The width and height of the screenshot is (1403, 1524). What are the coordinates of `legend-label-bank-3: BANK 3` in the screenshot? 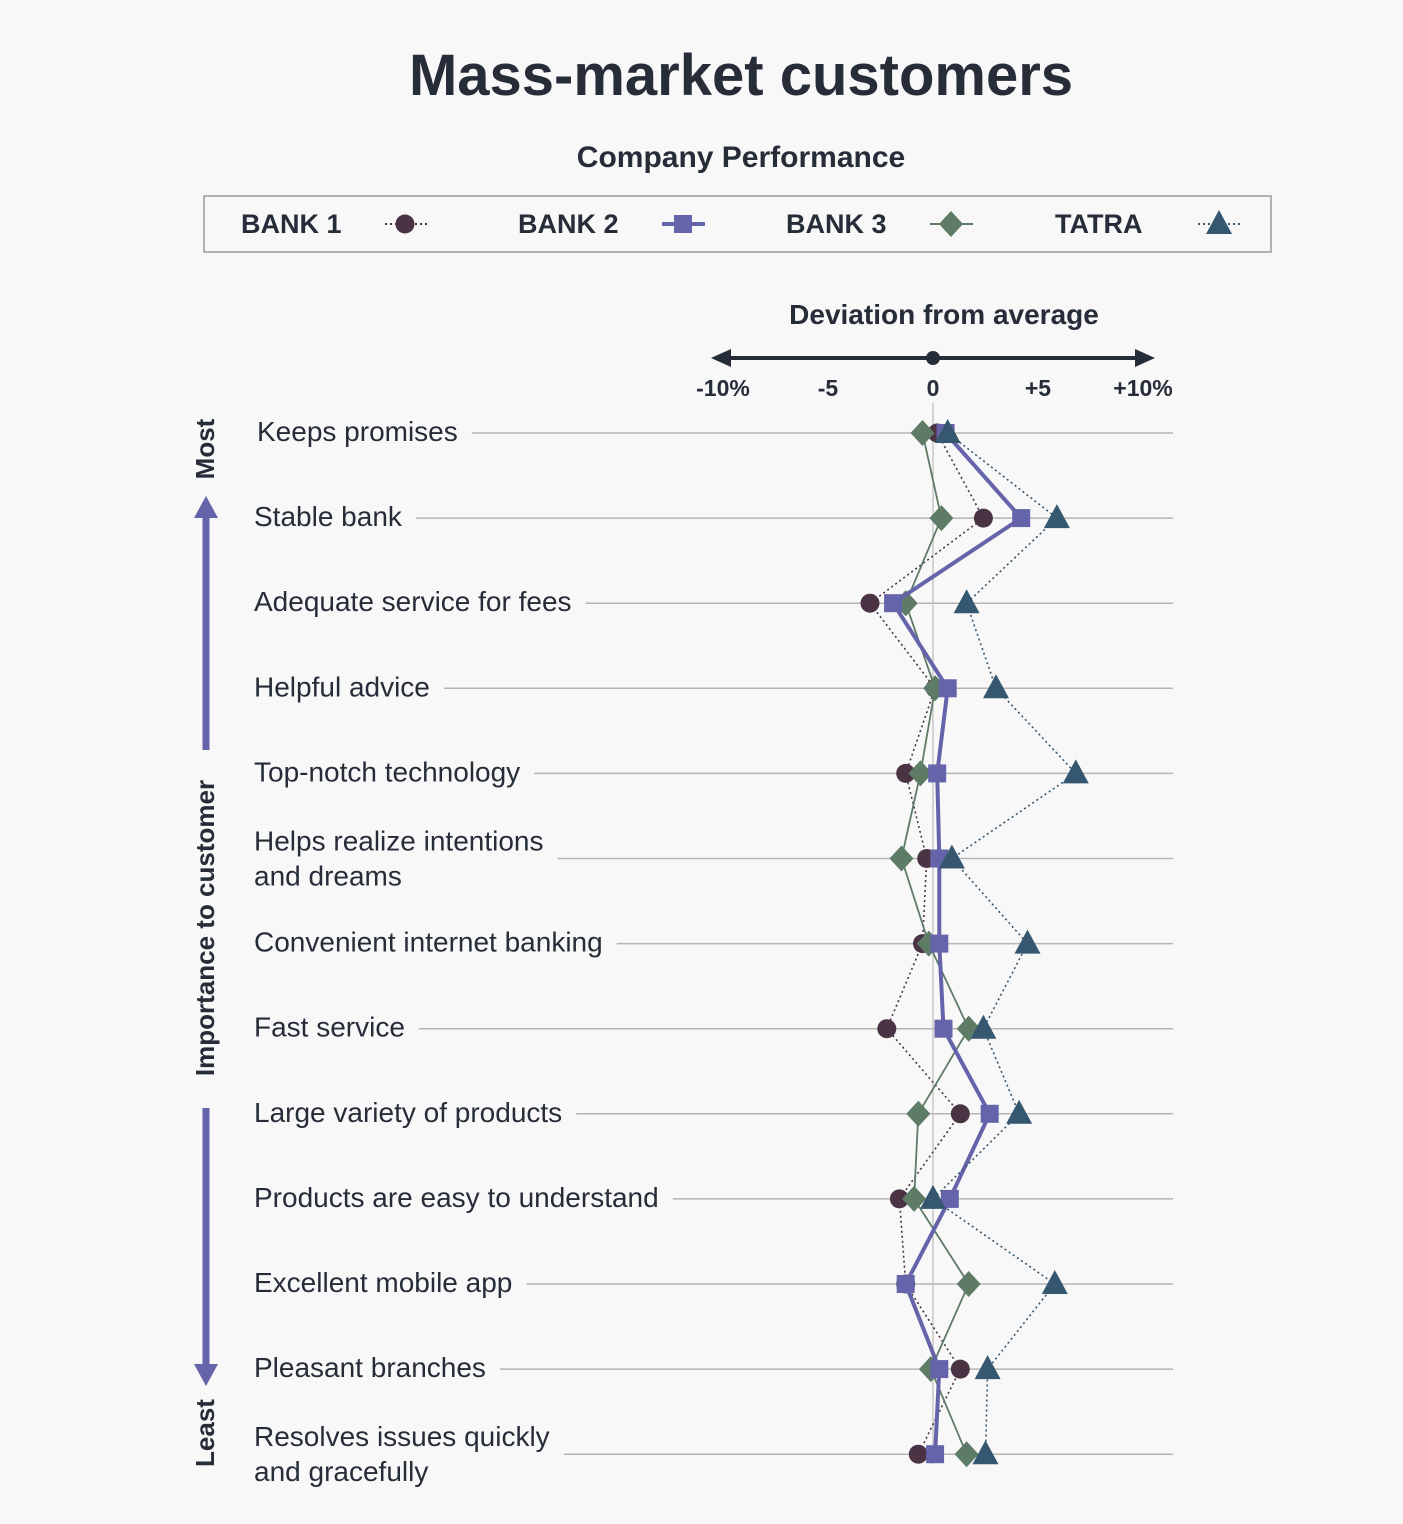 It's located at (836, 224).